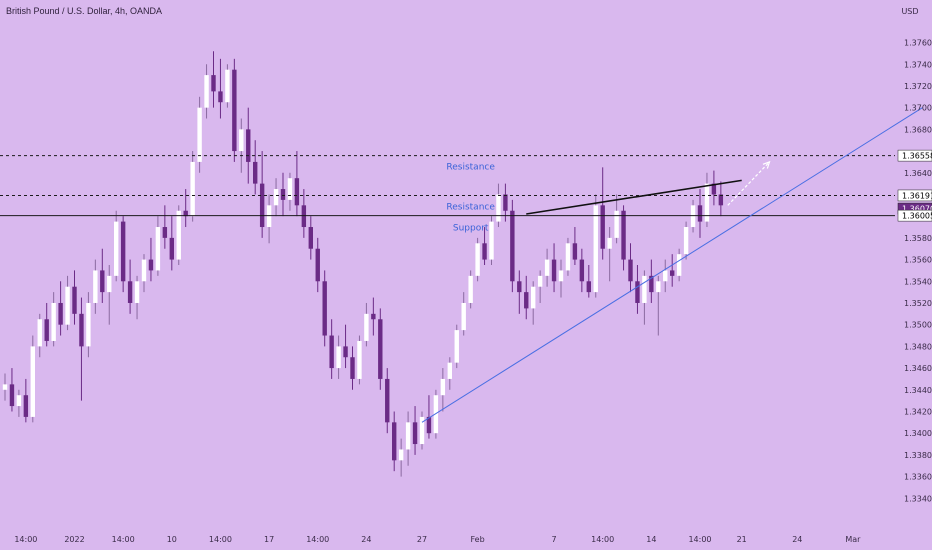  What do you see at coordinates (917, 209) in the screenshot?
I see `price-label: 1.36070` at bounding box center [917, 209].